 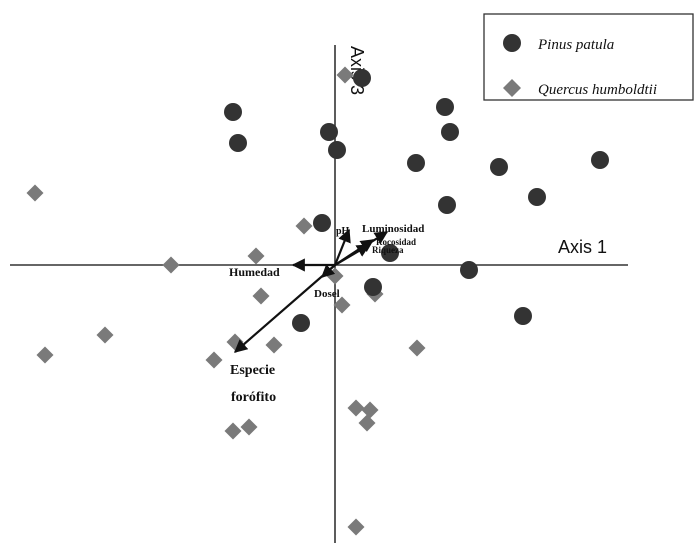 What do you see at coordinates (393, 229) in the screenshot?
I see `vector-label-luminosidad: Luminosidad` at bounding box center [393, 229].